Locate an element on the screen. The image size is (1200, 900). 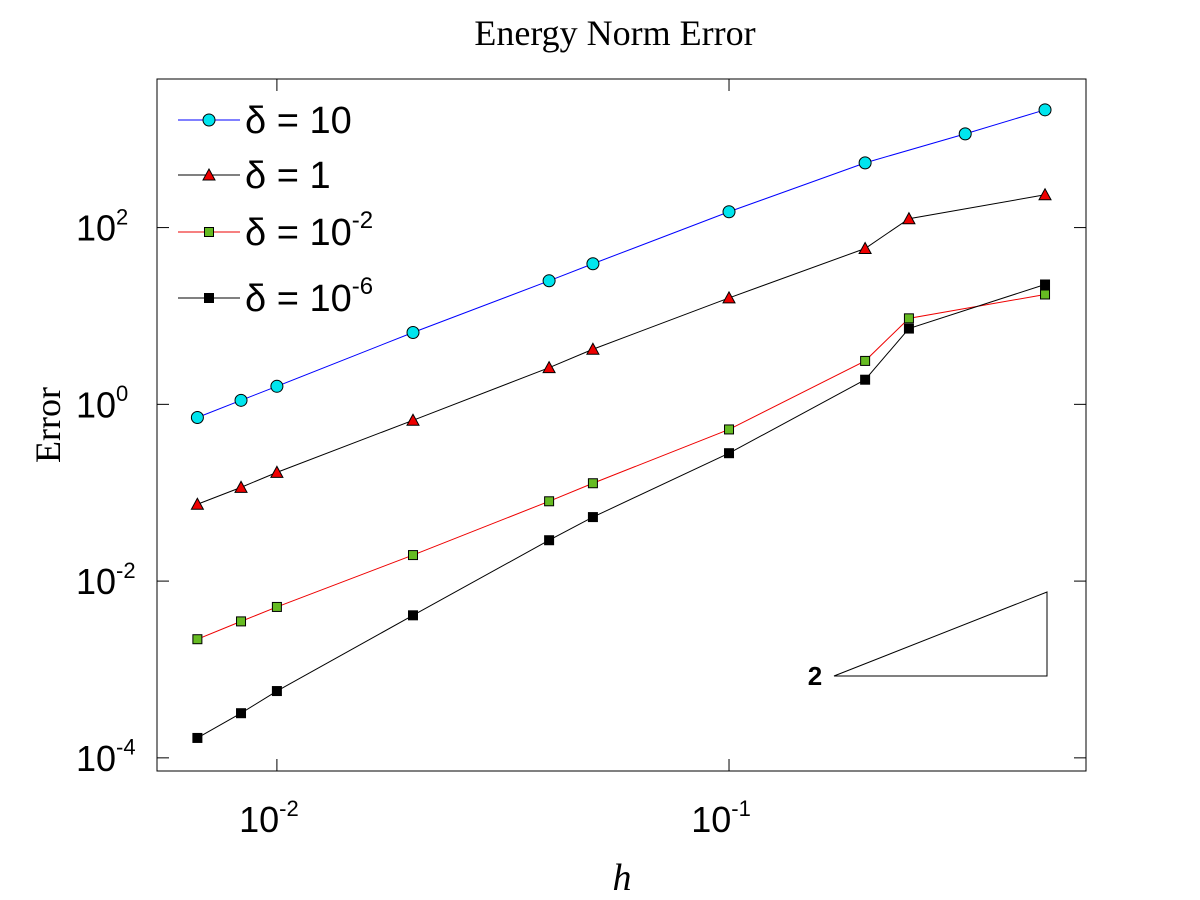
slope-triangle is located at coordinates (940, 634).